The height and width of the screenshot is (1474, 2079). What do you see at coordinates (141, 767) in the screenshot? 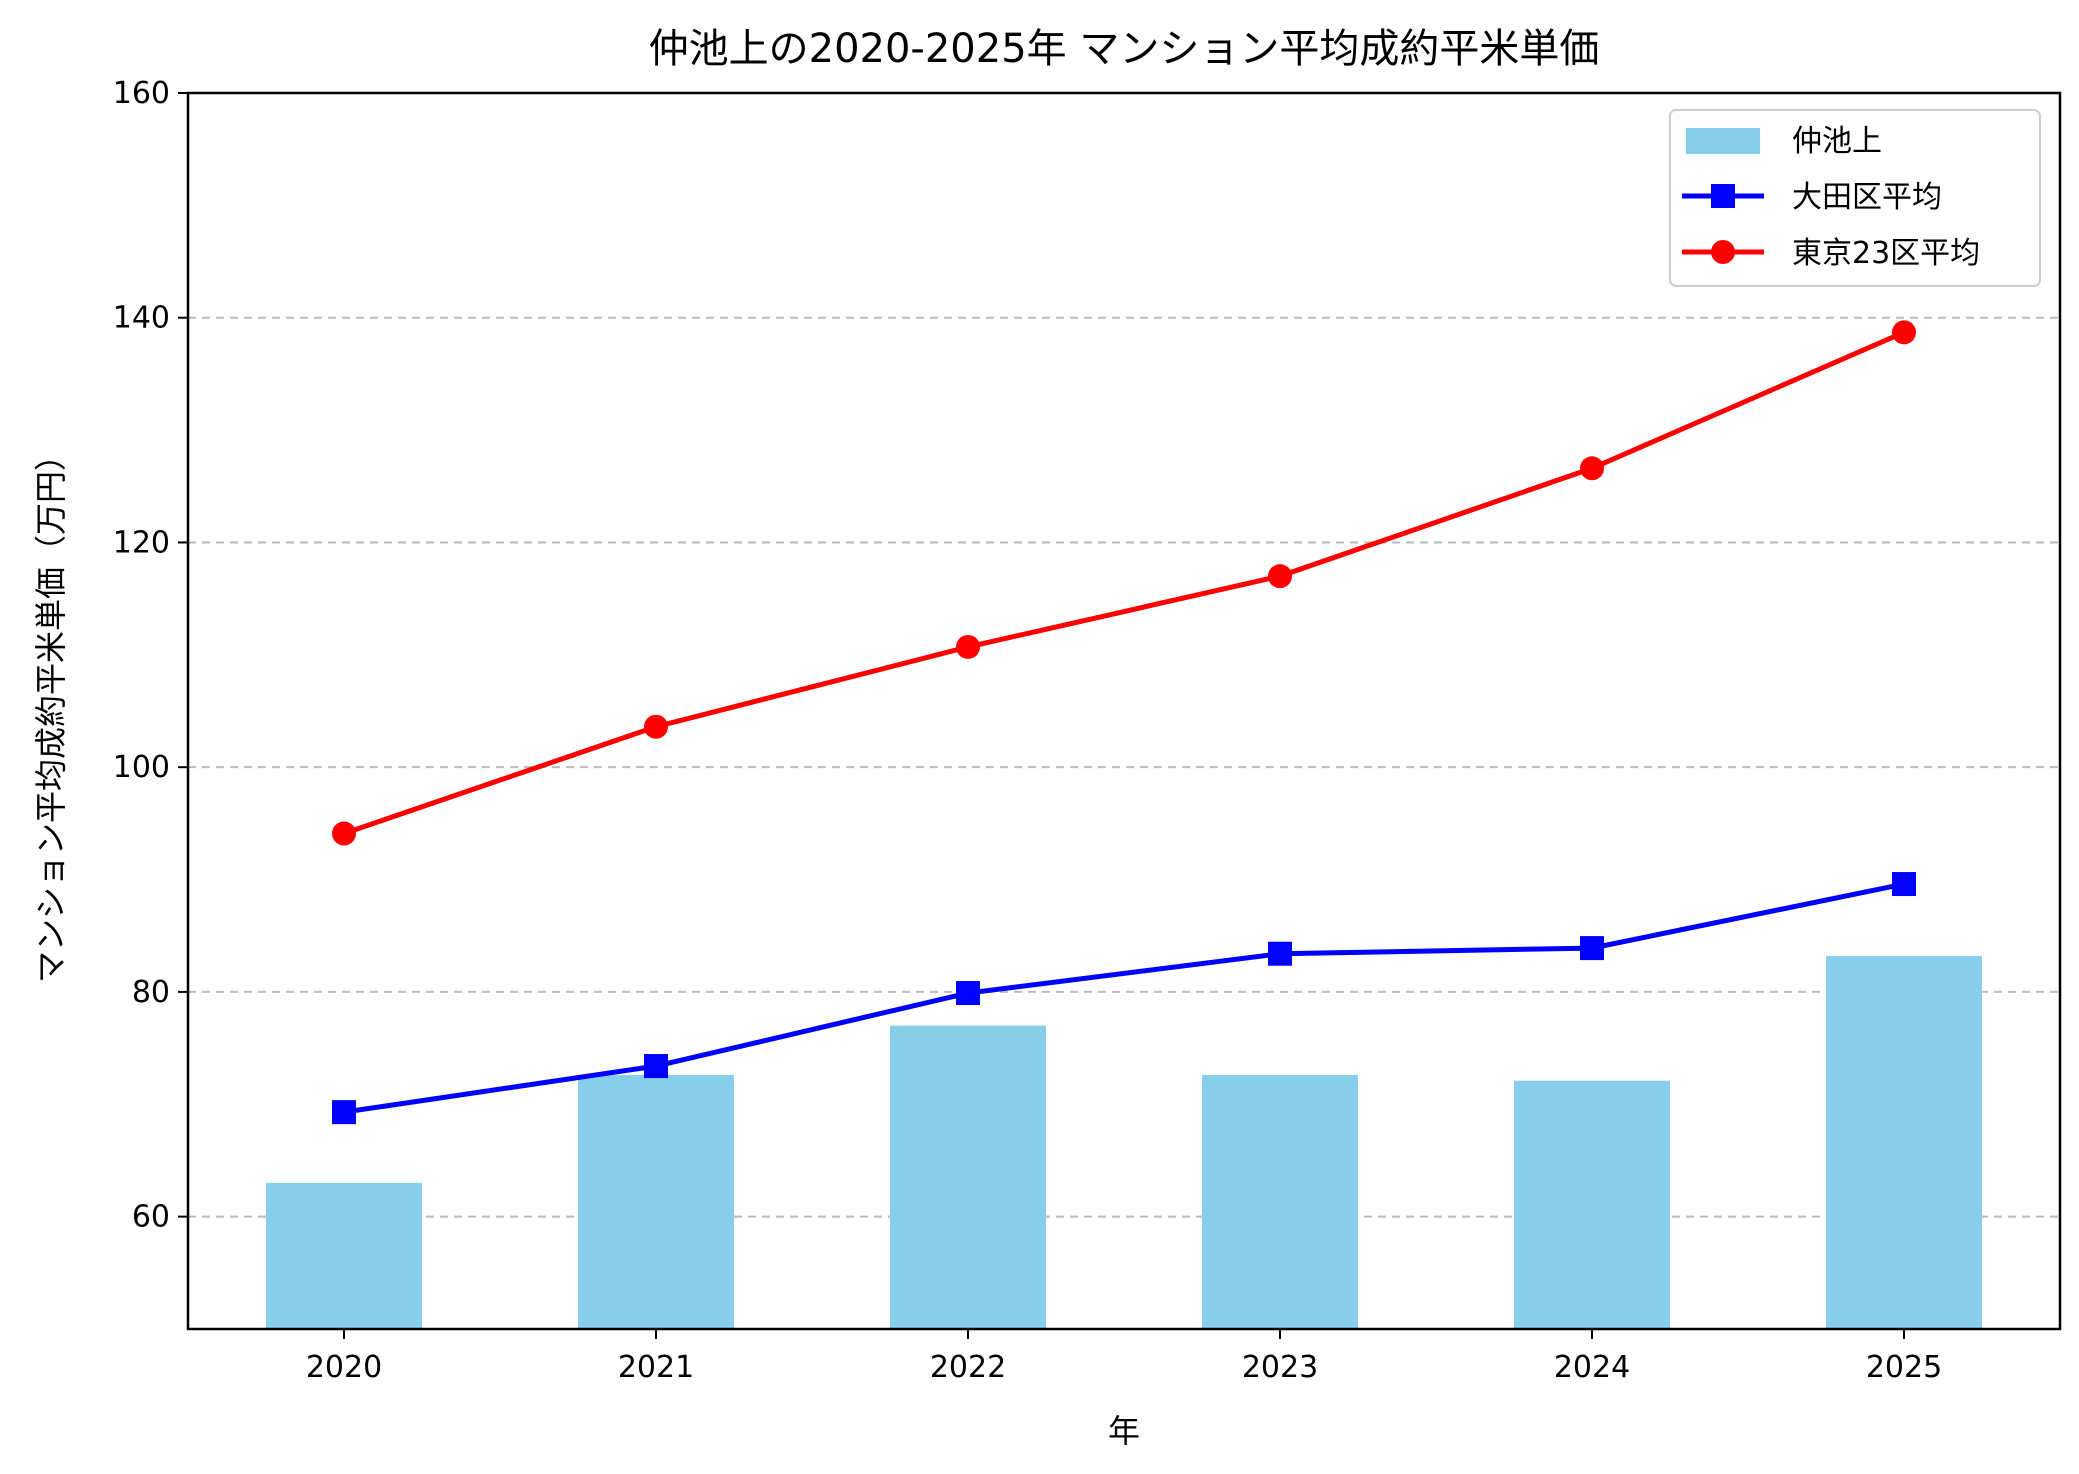
I see `y-tick-label: 100` at bounding box center [141, 767].